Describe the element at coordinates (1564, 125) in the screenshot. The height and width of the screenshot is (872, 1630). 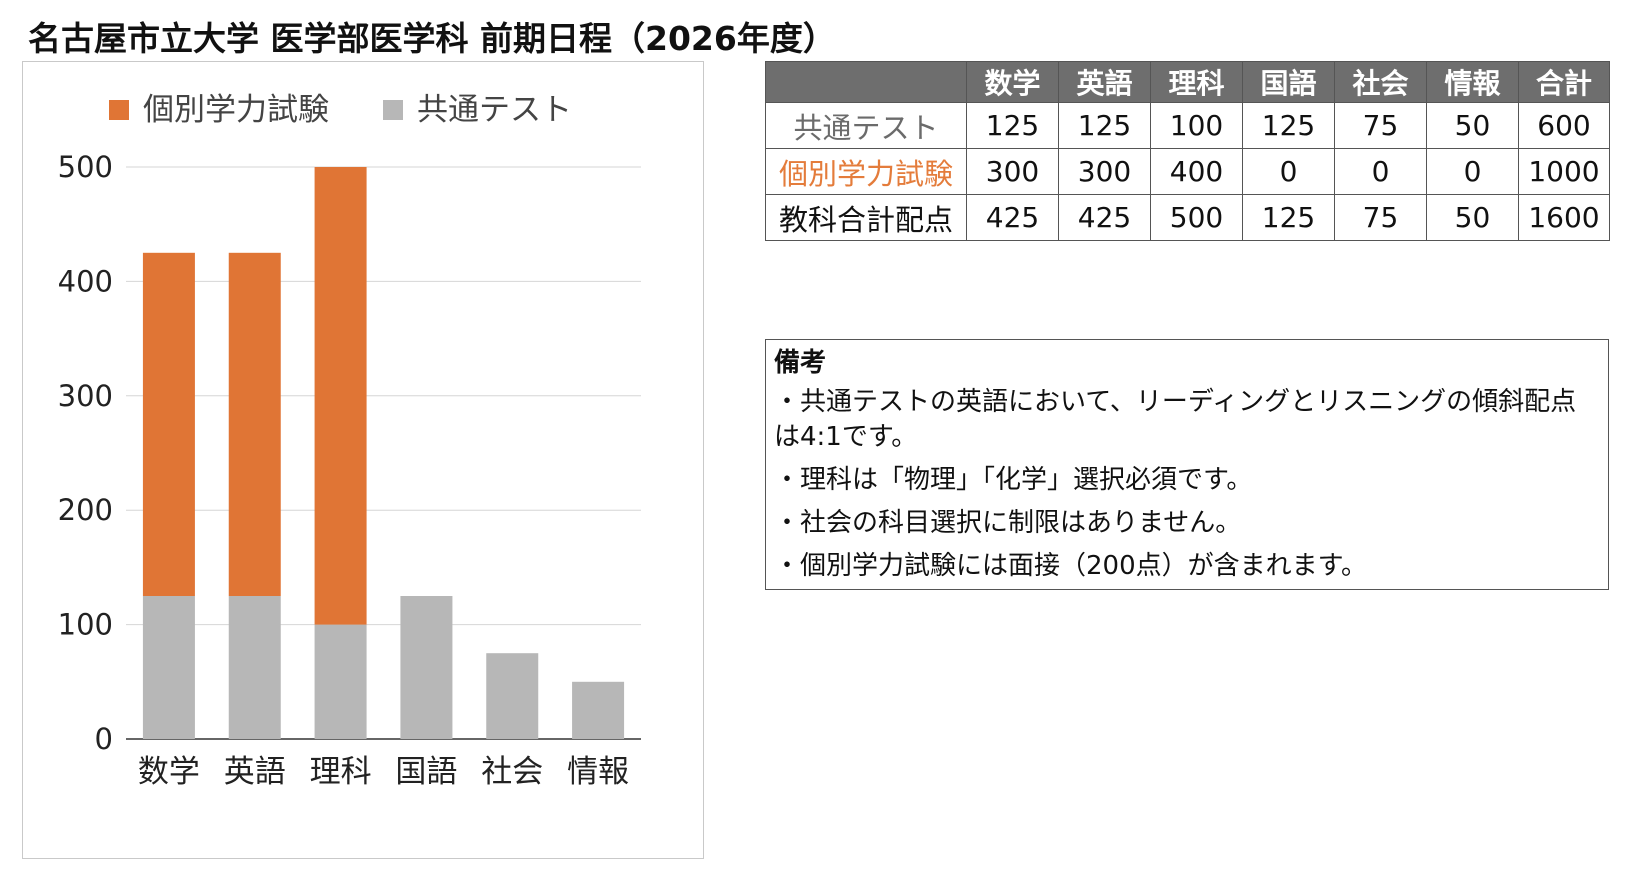
I see `table-cell: 600` at that location.